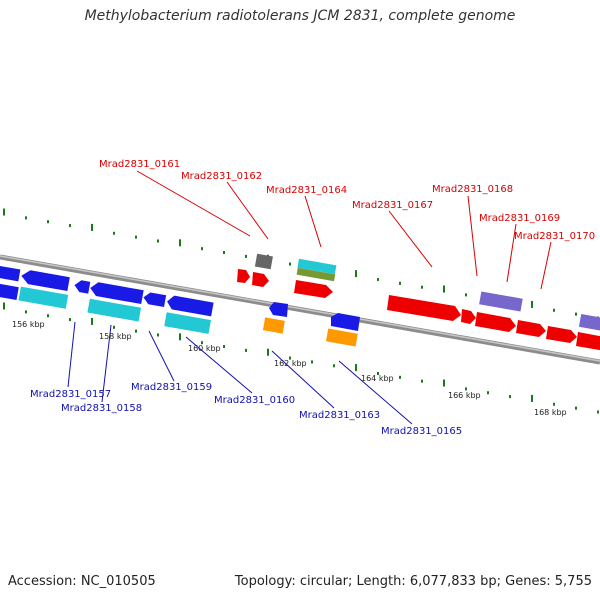 This screenshot has height=600, width=600. What do you see at coordinates (290, 363) in the screenshot?
I see `scale-label: 162 kbp` at bounding box center [290, 363].